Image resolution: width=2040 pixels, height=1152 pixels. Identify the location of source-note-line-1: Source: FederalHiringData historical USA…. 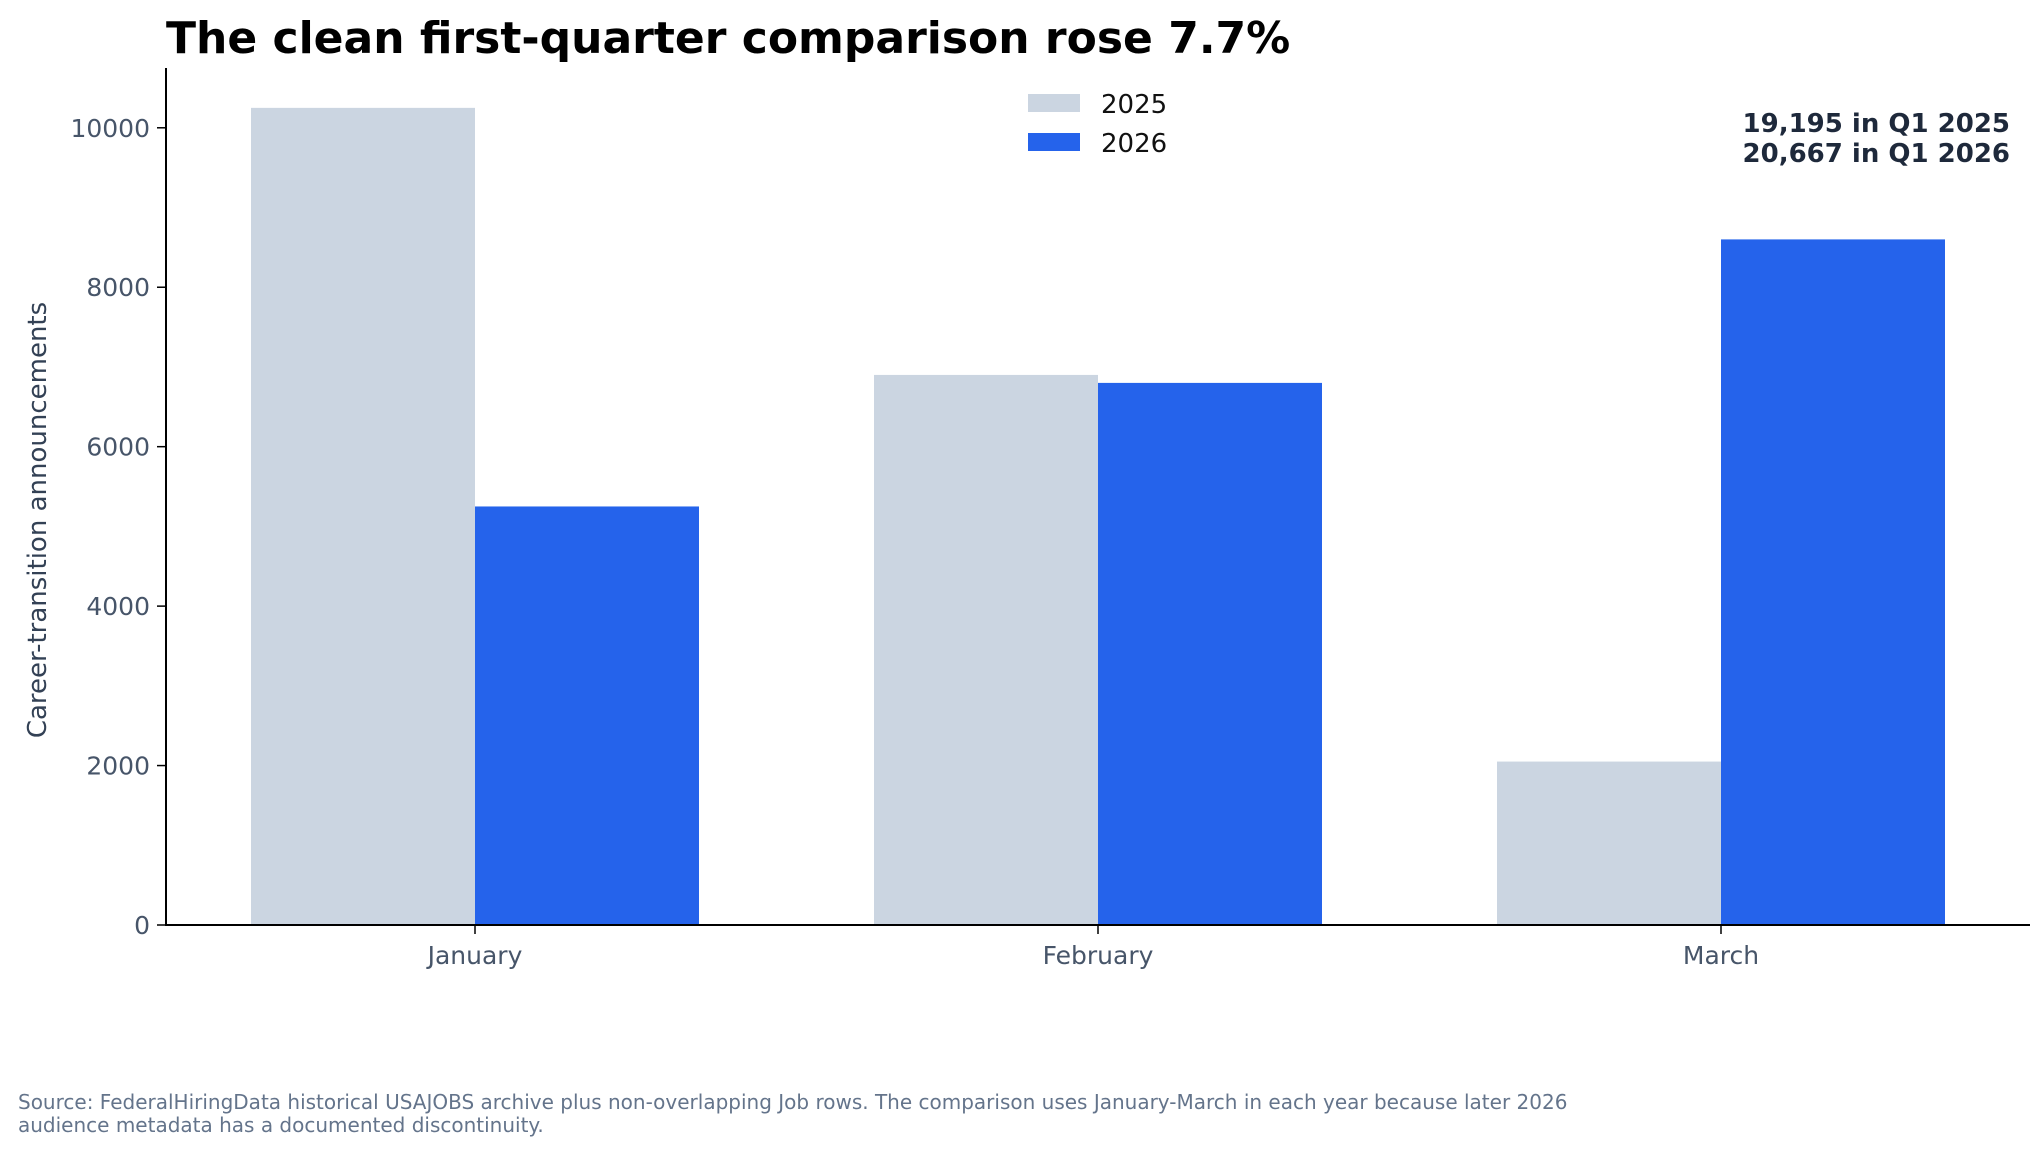
(792, 1102).